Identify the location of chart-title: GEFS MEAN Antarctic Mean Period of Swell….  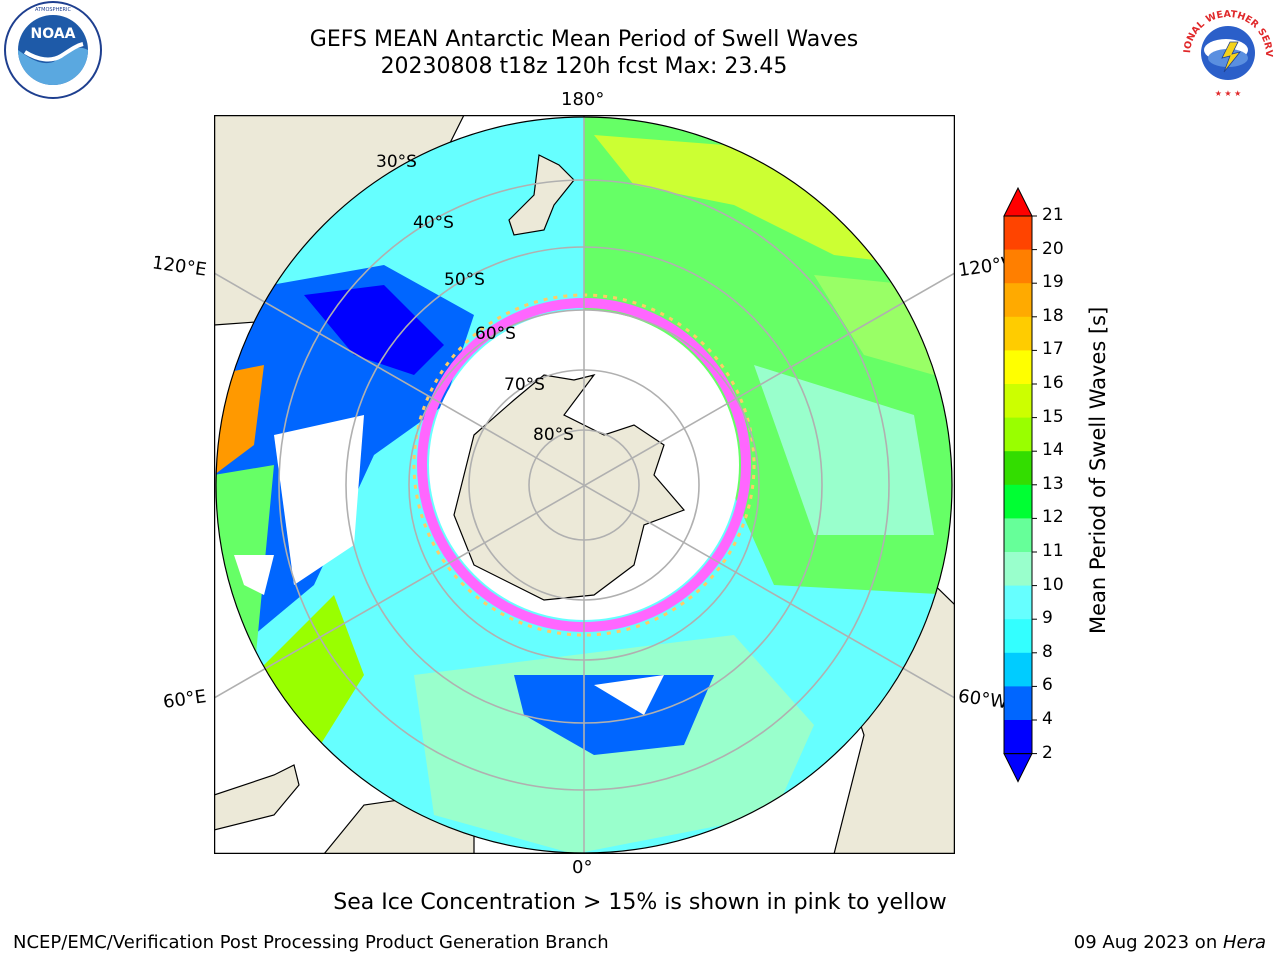
(584, 39).